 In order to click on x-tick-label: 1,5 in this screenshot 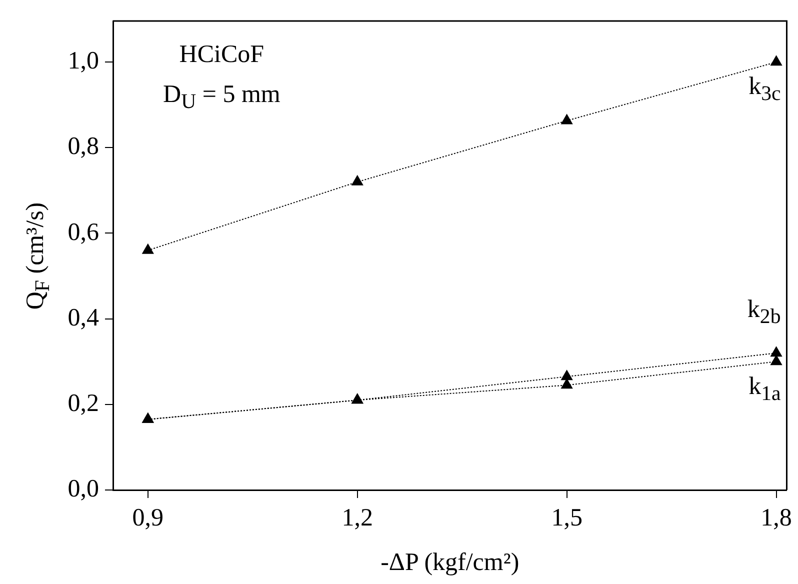, I will do `click(566, 518)`.